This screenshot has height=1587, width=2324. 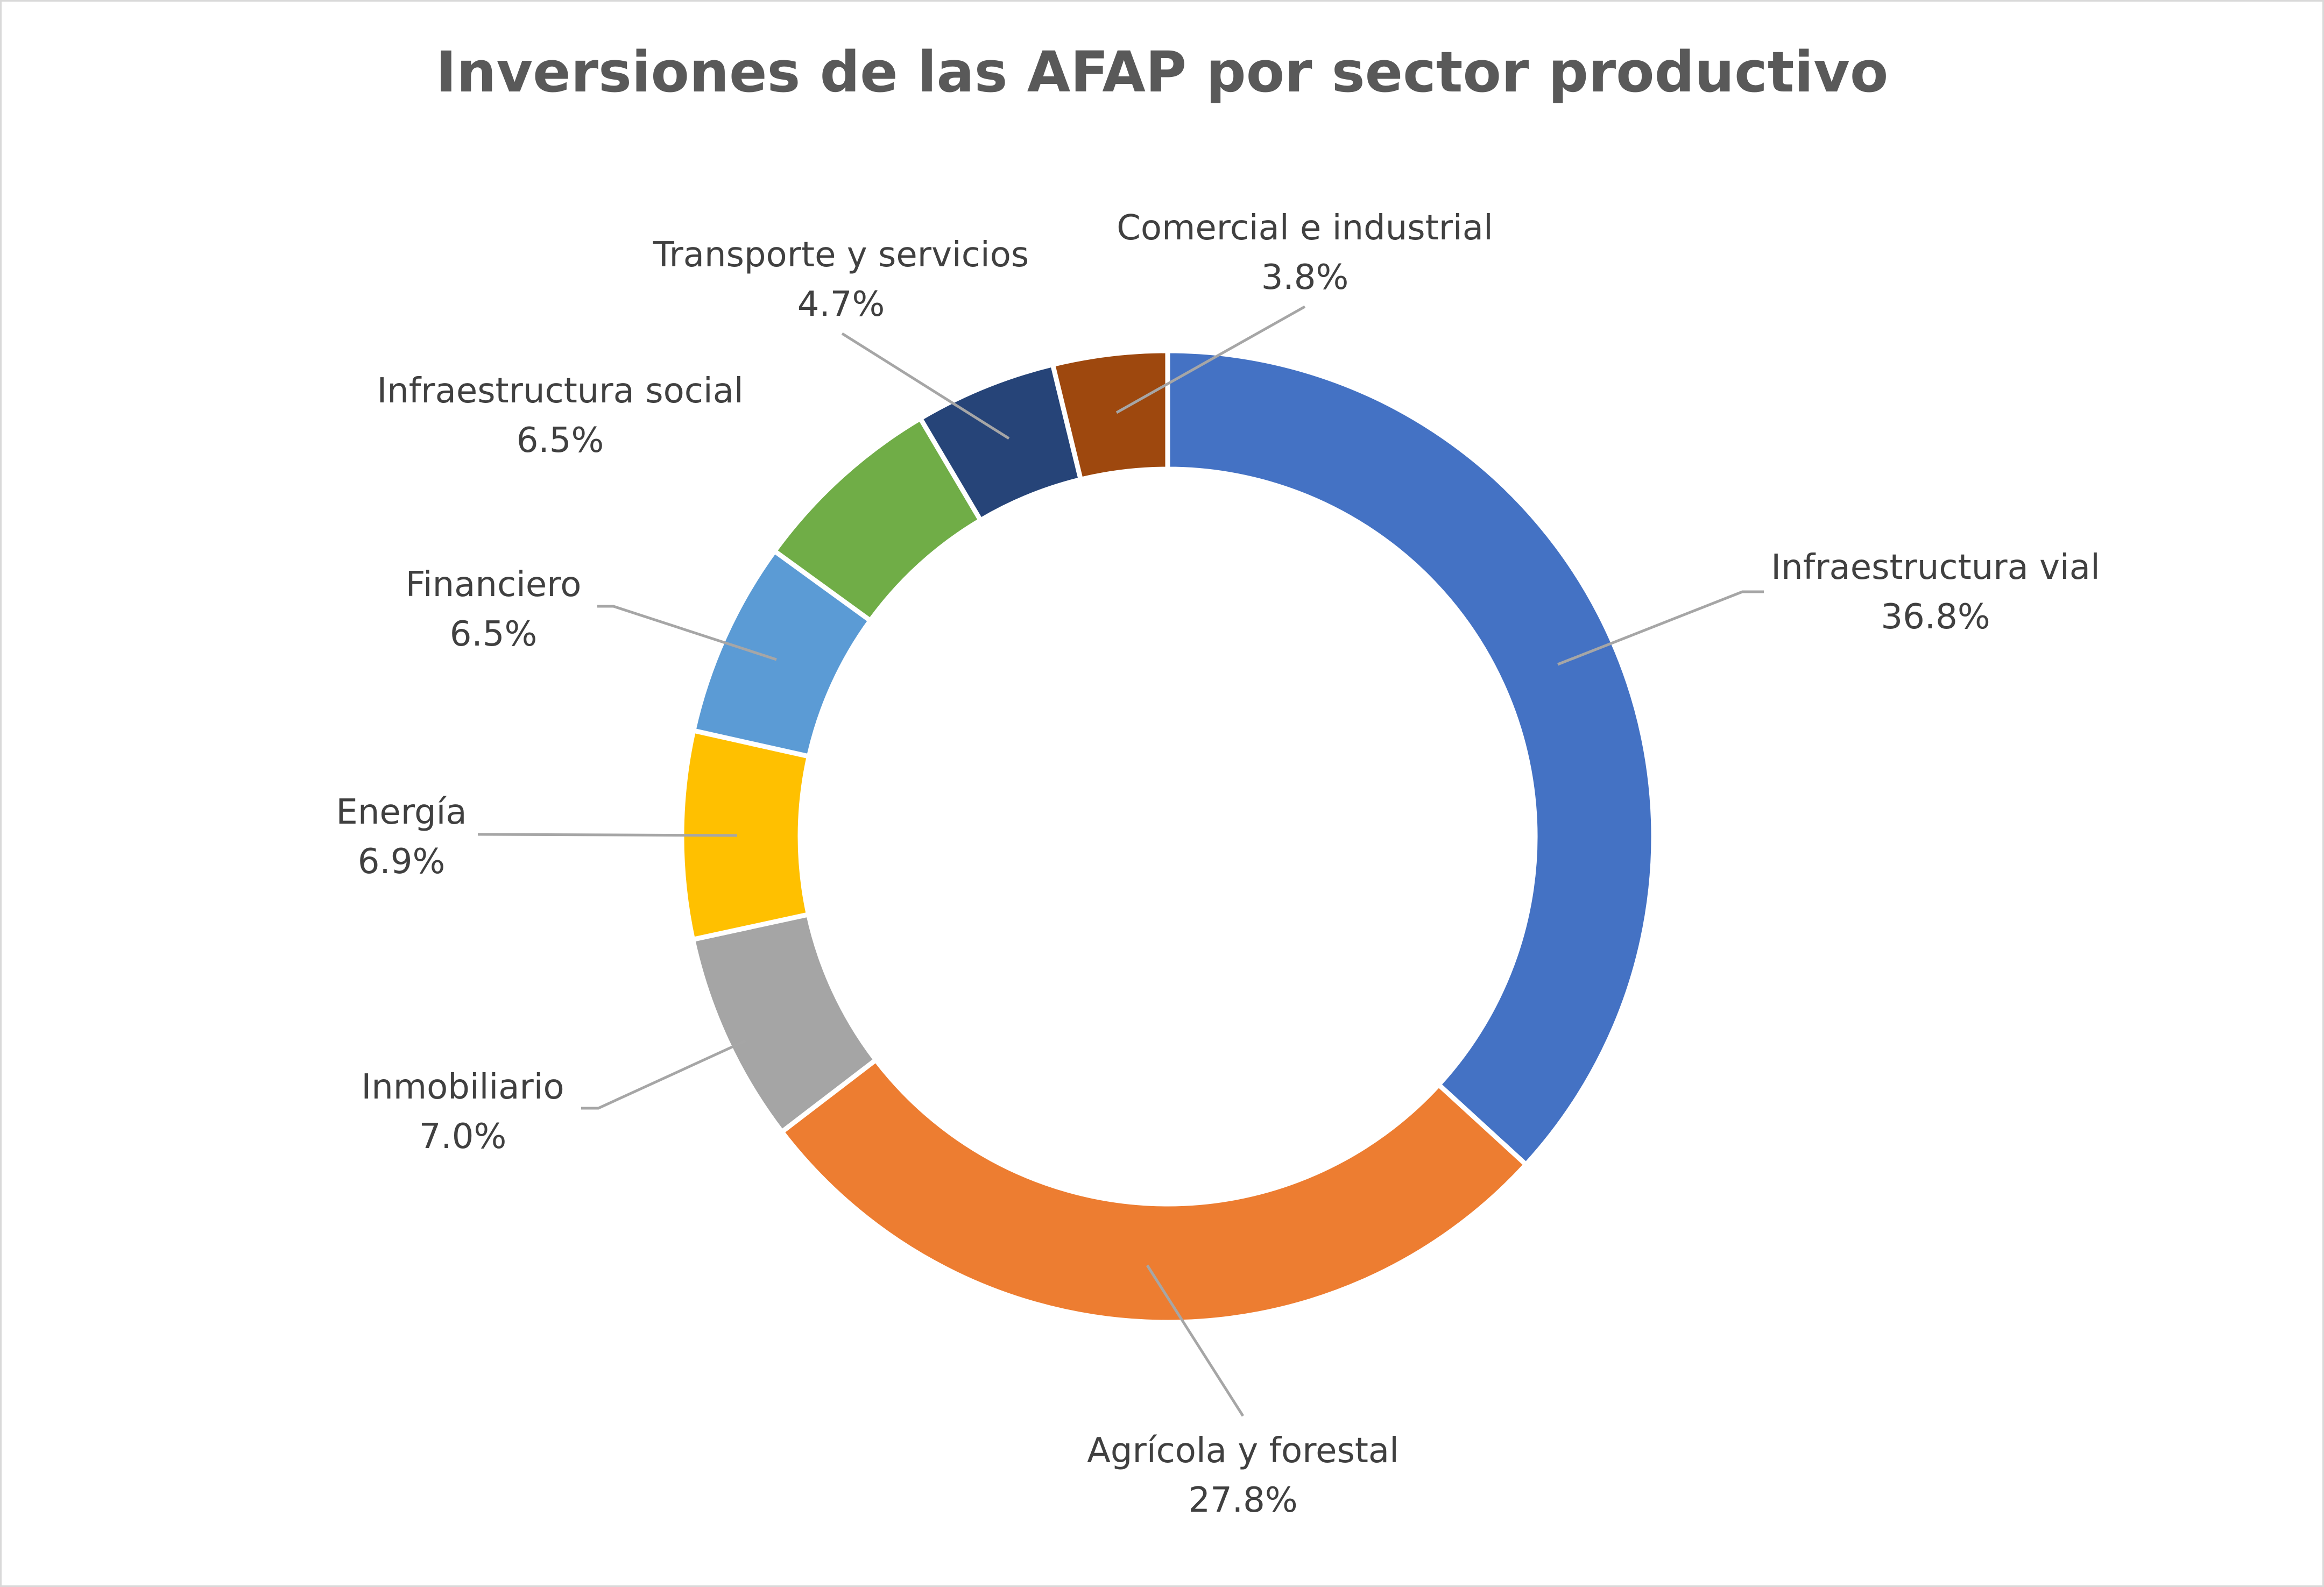 What do you see at coordinates (463, 1137) in the screenshot?
I see `slice-label-percent: 7.0%` at bounding box center [463, 1137].